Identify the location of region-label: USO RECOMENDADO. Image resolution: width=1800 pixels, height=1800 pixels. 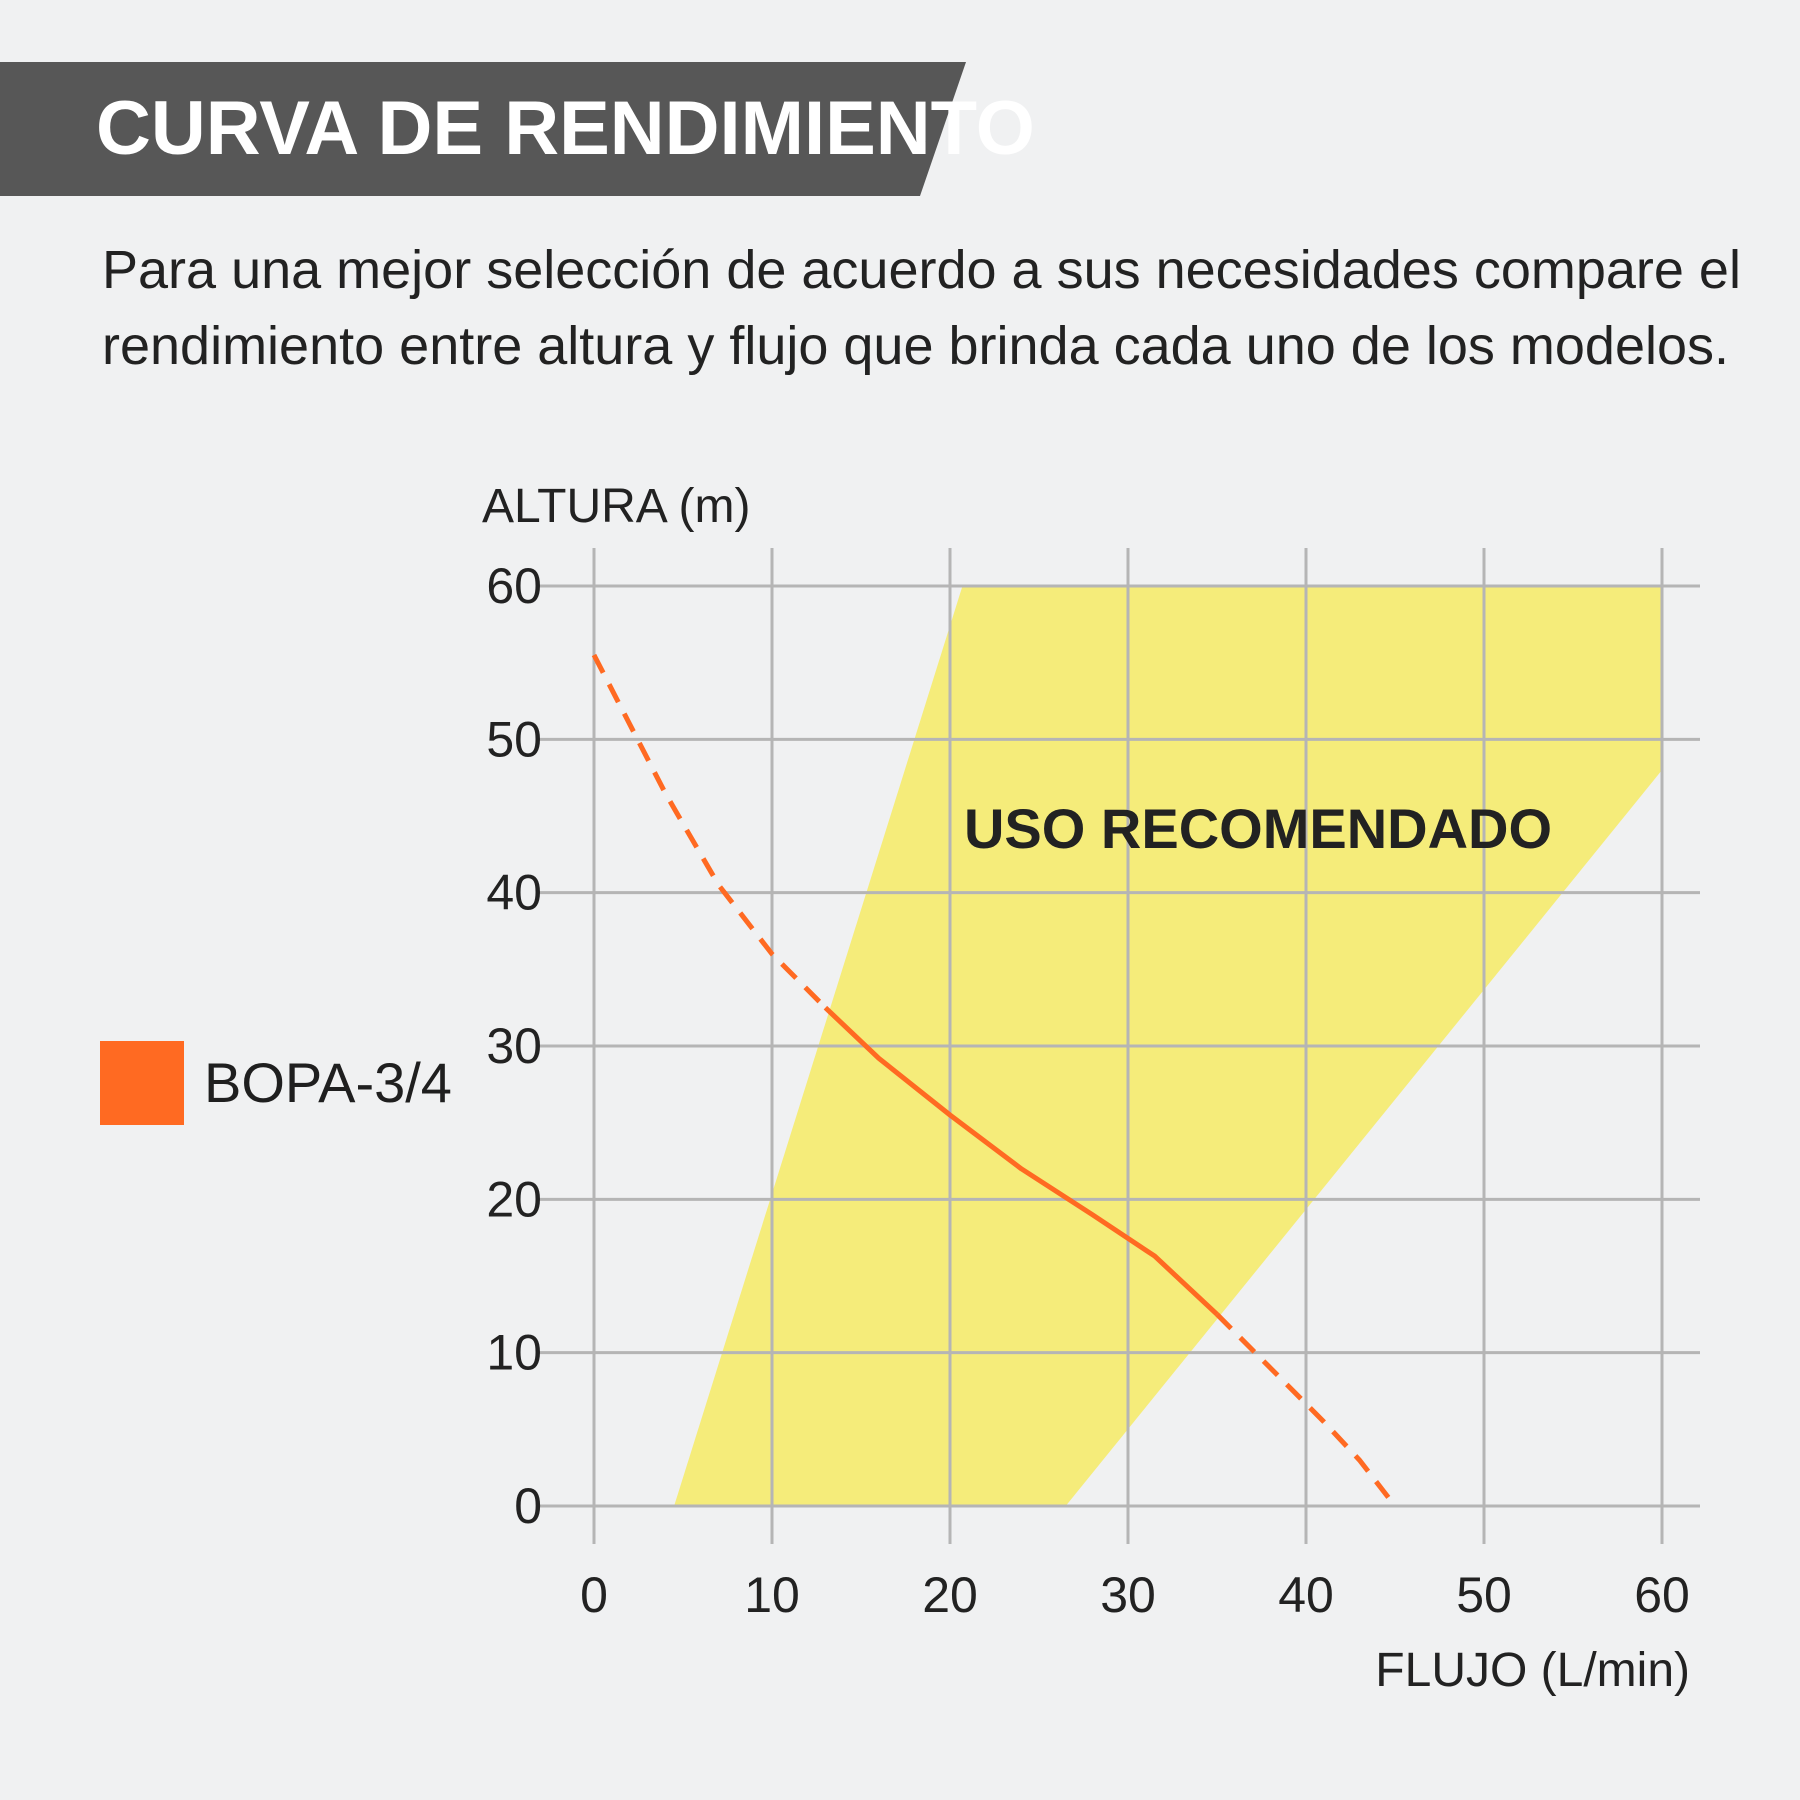
(1258, 828).